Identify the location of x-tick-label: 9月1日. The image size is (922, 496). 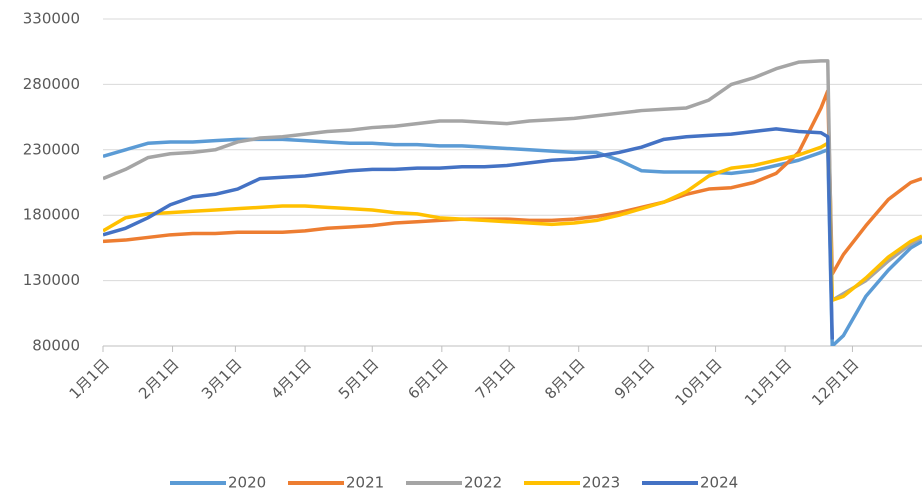
(634, 378).